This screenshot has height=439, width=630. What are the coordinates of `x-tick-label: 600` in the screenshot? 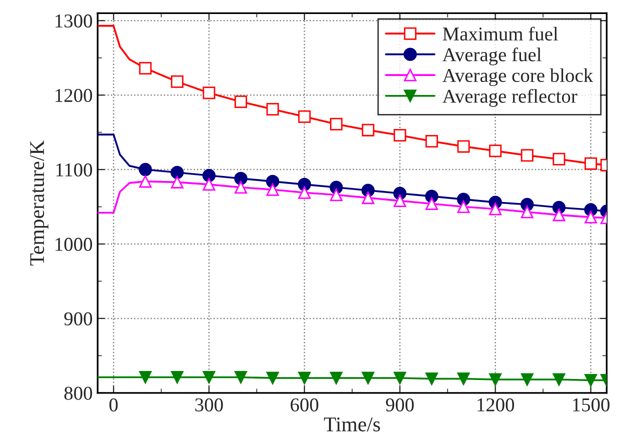 It's located at (304, 405).